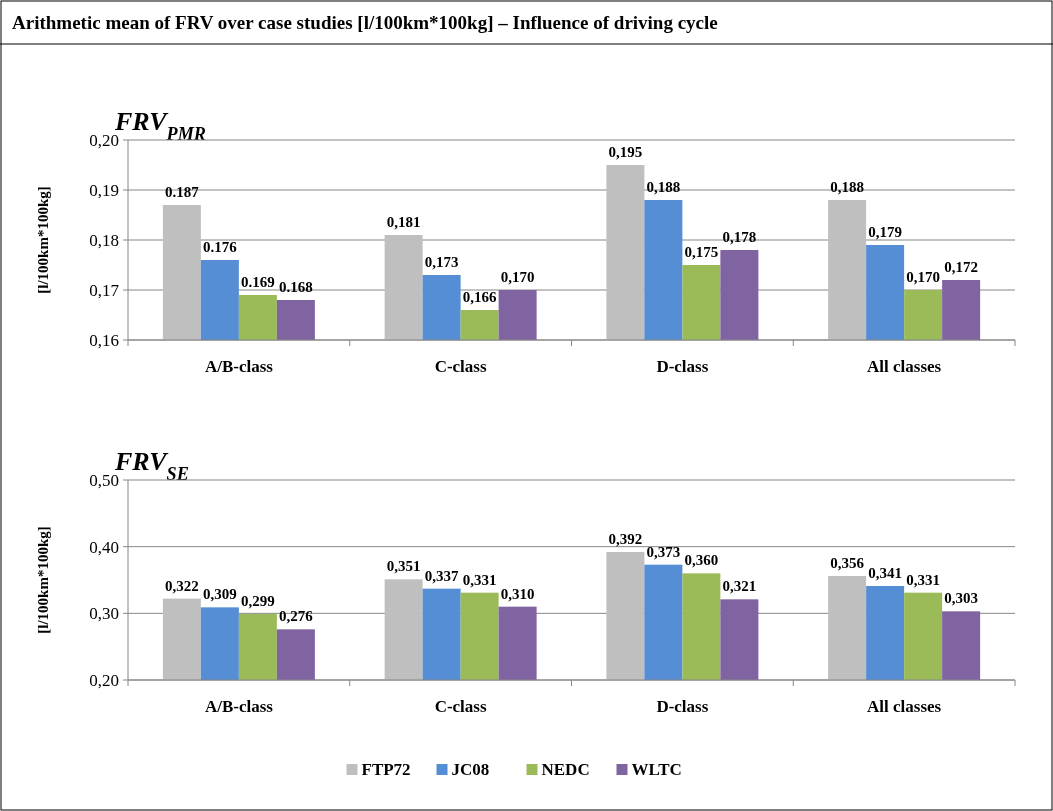 This screenshot has width=1053, height=811. Describe the element at coordinates (885, 573) in the screenshot. I see `data-label: 0,341` at that location.